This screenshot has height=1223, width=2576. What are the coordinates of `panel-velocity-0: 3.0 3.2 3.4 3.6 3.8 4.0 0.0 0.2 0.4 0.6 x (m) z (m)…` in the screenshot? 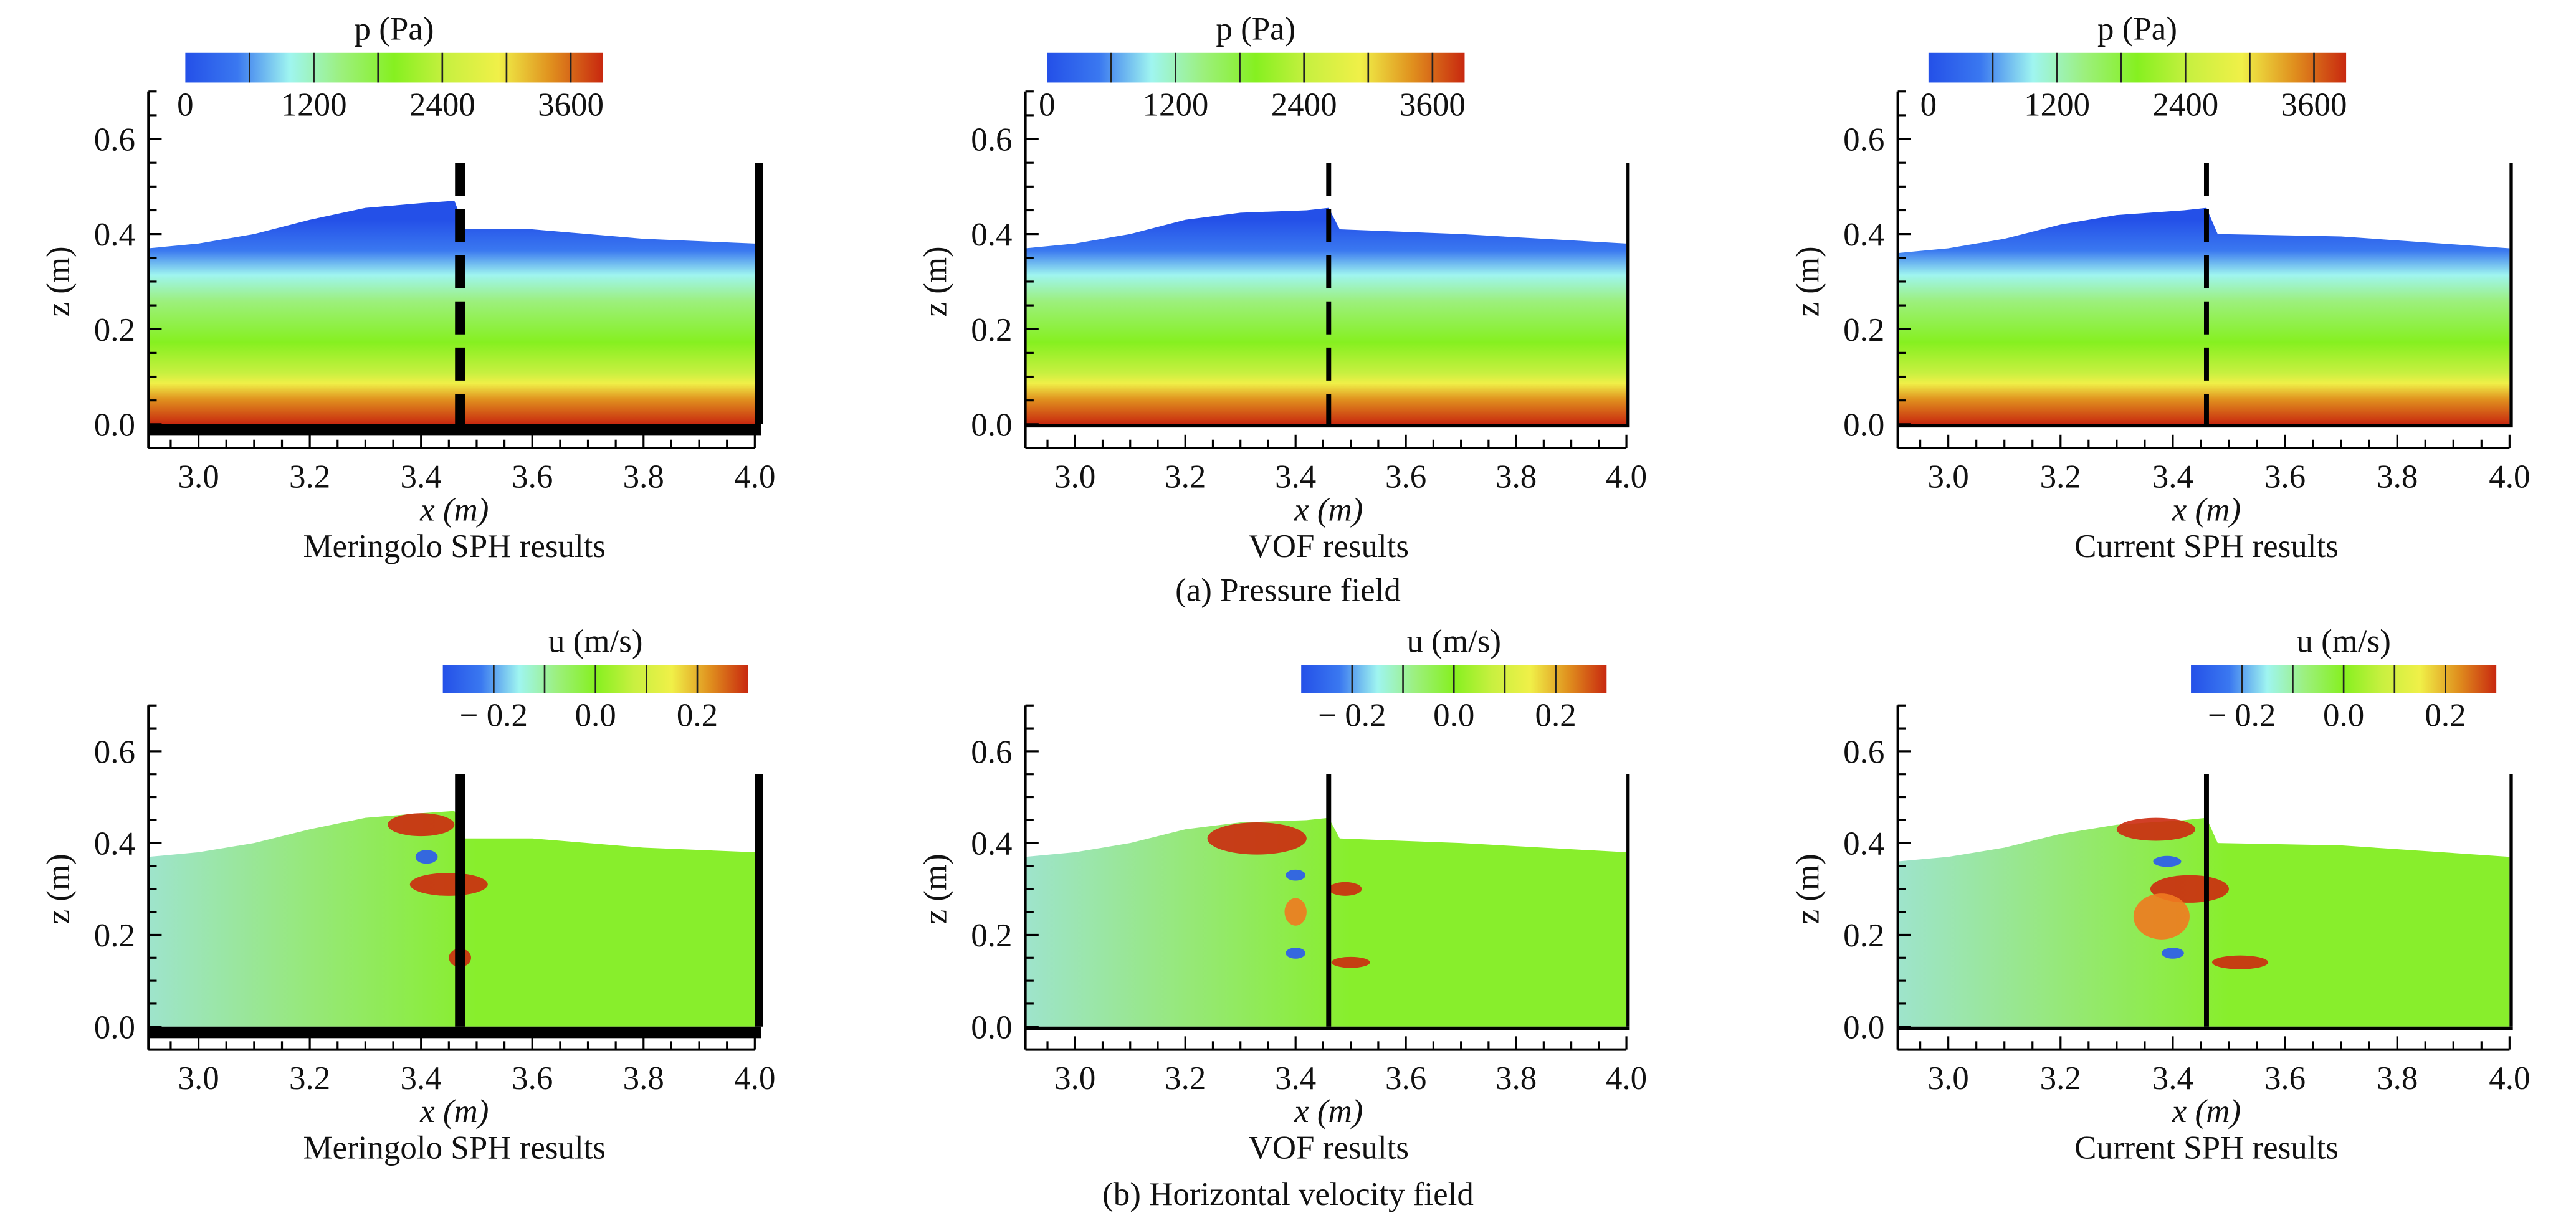 It's located at (408, 894).